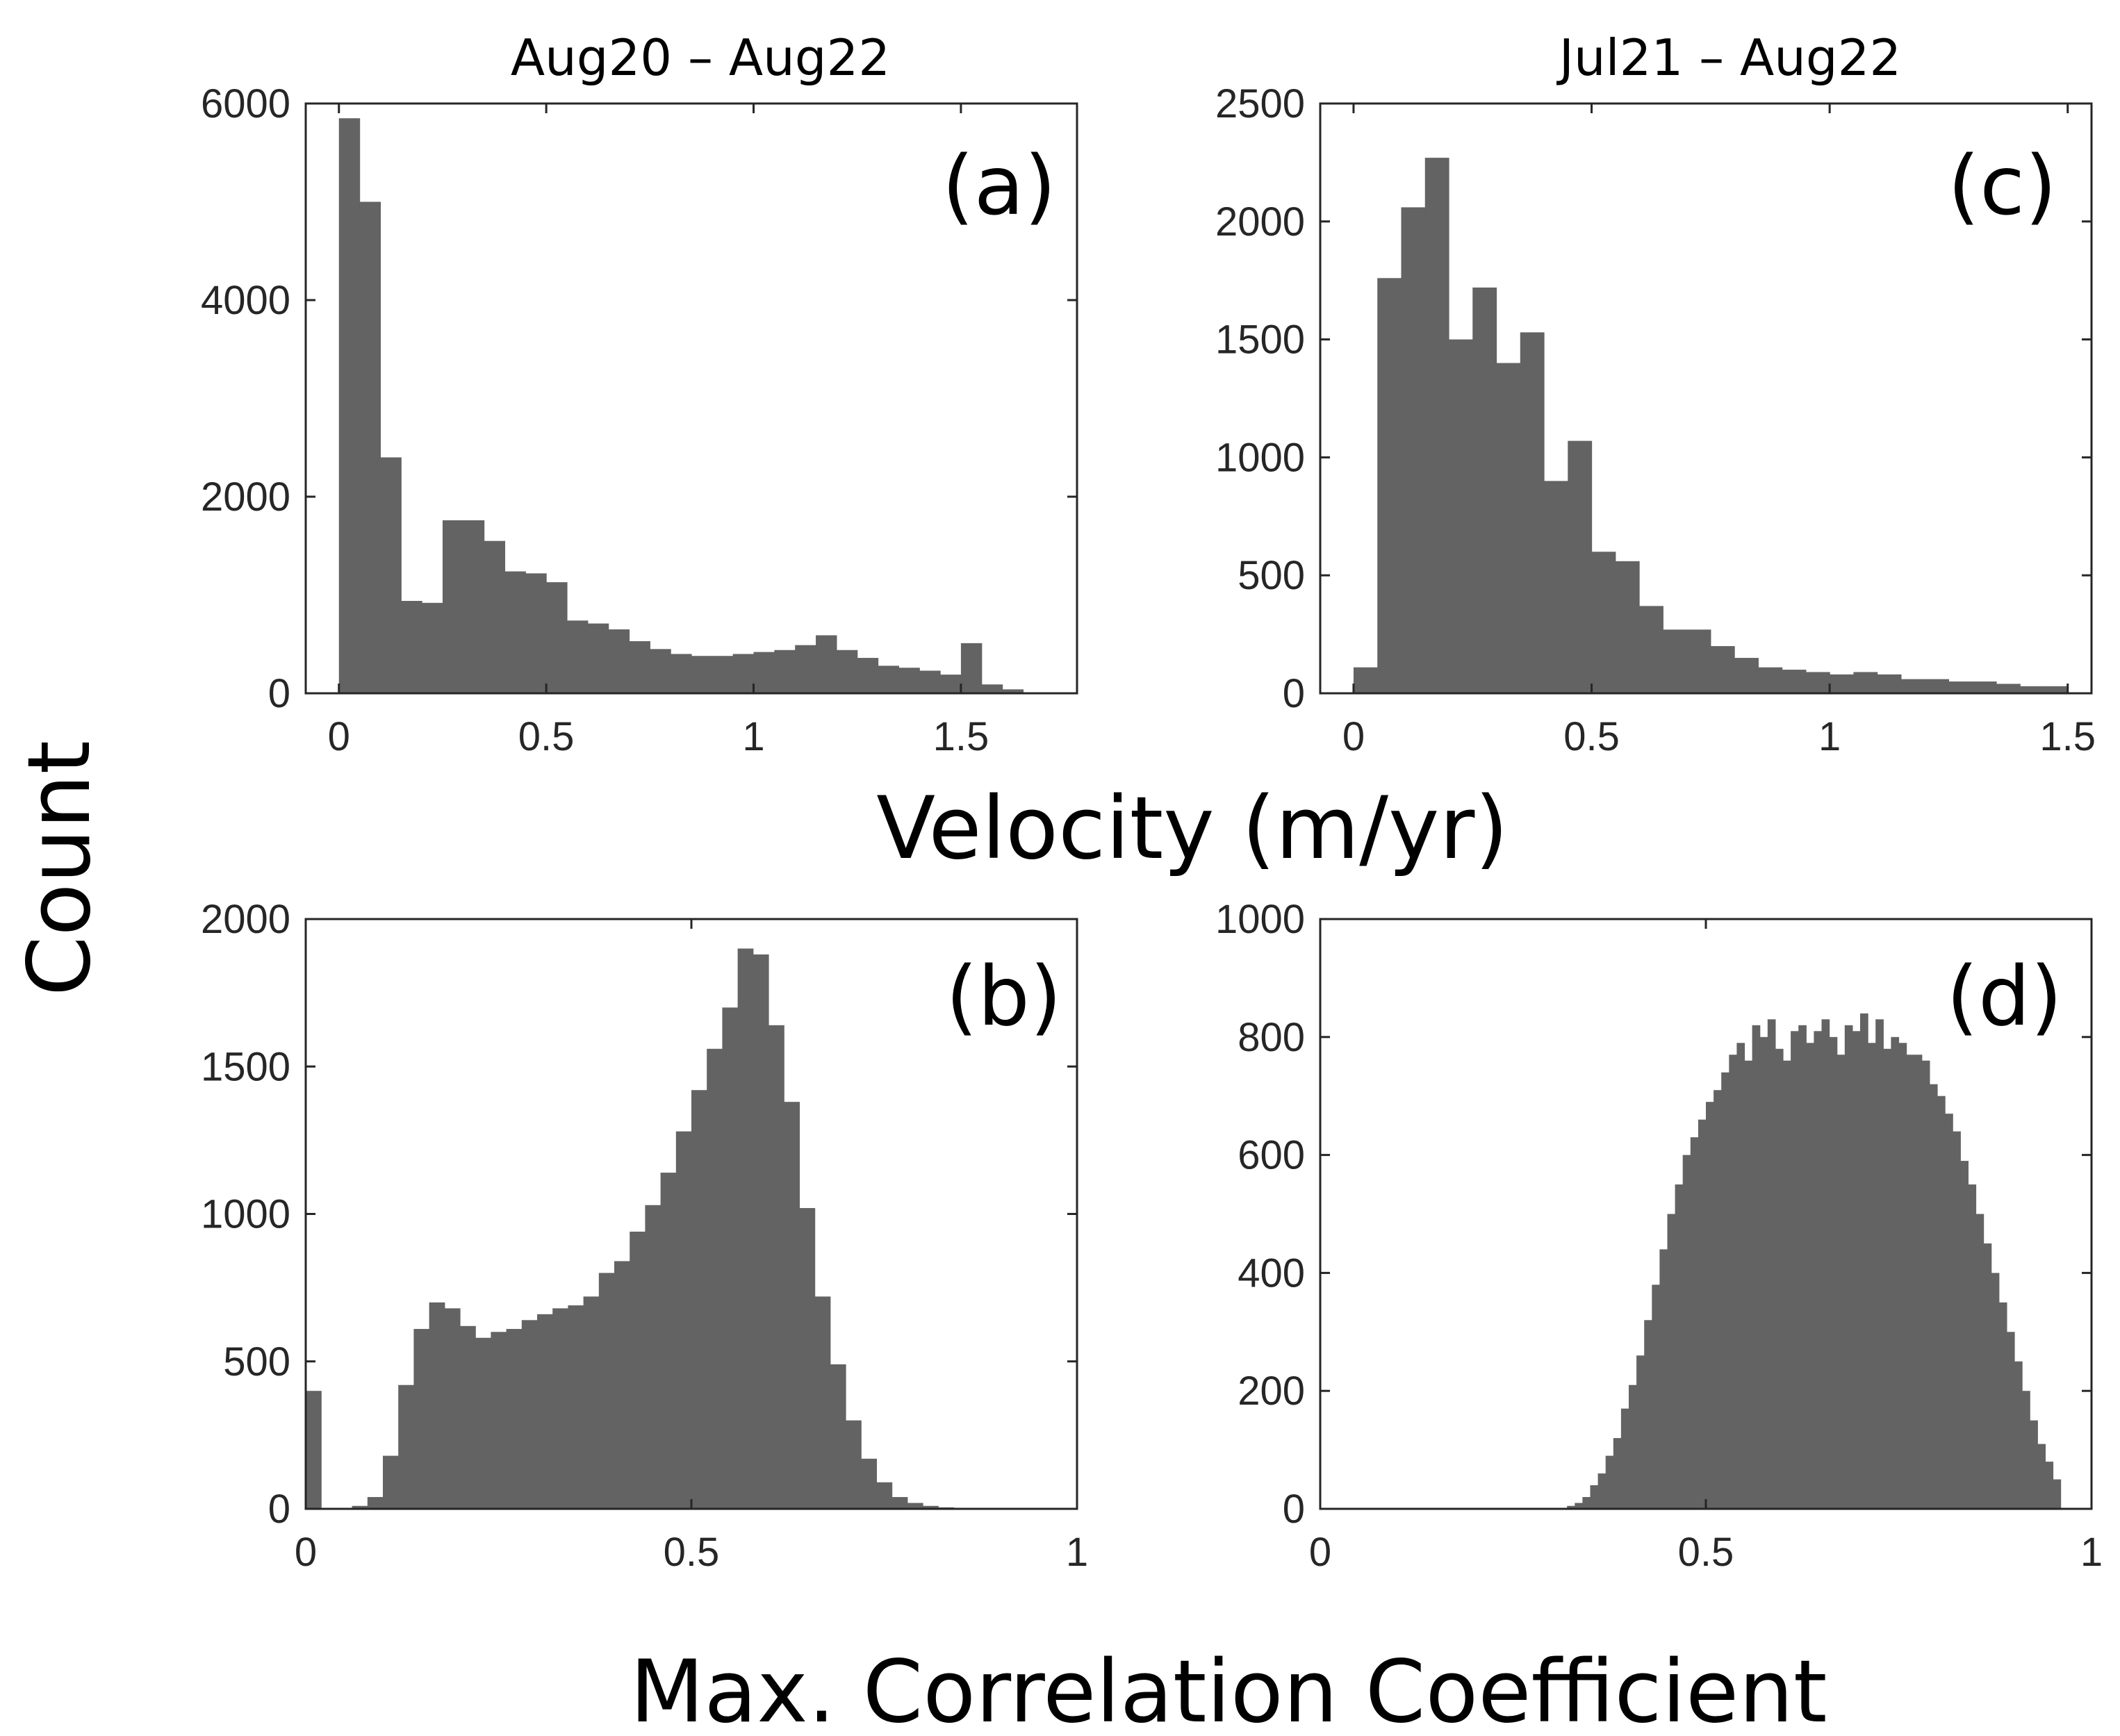 The height and width of the screenshot is (1736, 2120). What do you see at coordinates (245, 1066) in the screenshot?
I see `panel-b-ytick-label: 1500` at bounding box center [245, 1066].